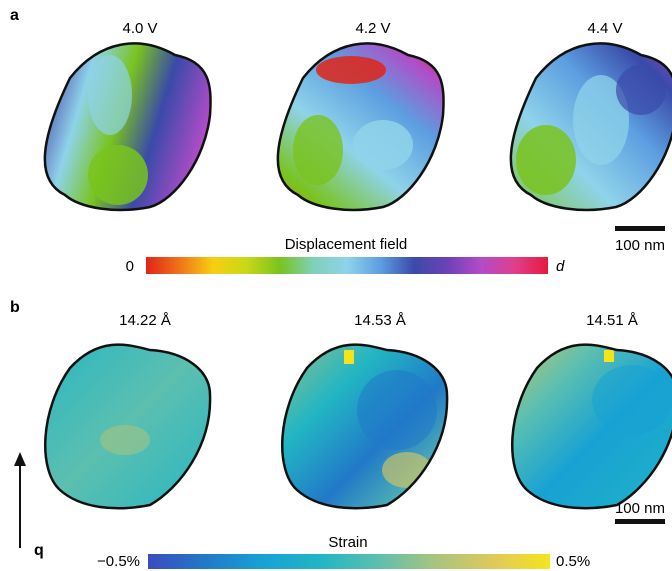 The height and width of the screenshot is (571, 672). I want to click on panel-a-colorbar-title: Displacement field, so click(346, 244).